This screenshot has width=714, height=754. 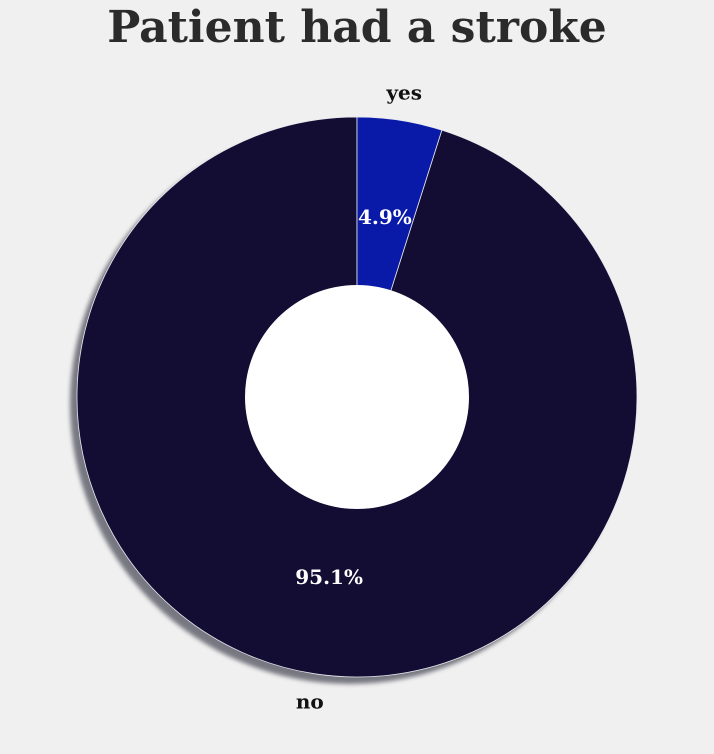 I want to click on donut-hole, so click(x=357, y=397).